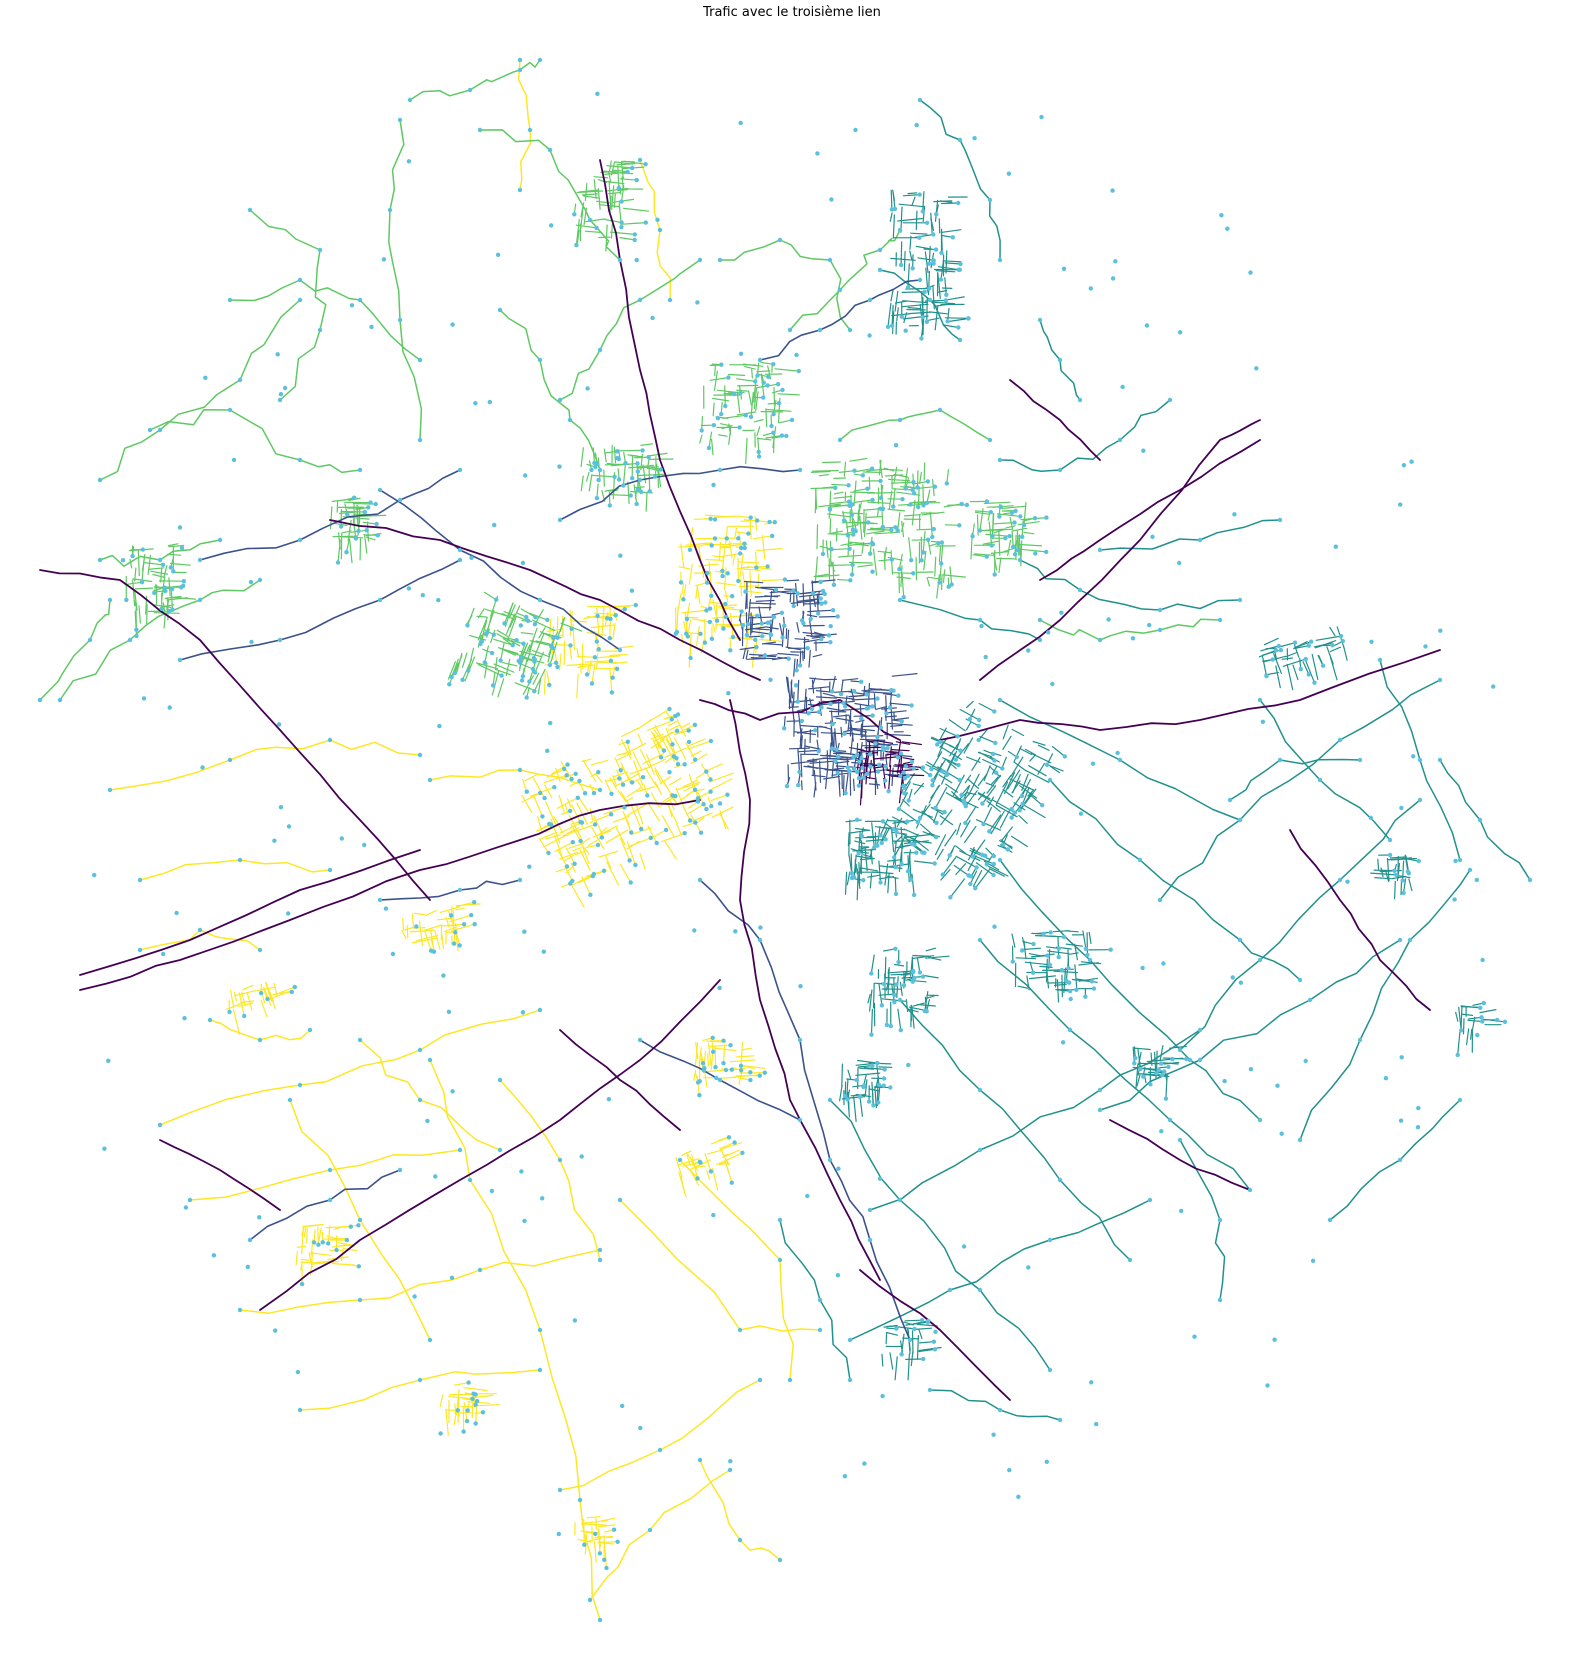 The height and width of the screenshot is (1661, 1584). I want to click on highway, so click(620, 1080).